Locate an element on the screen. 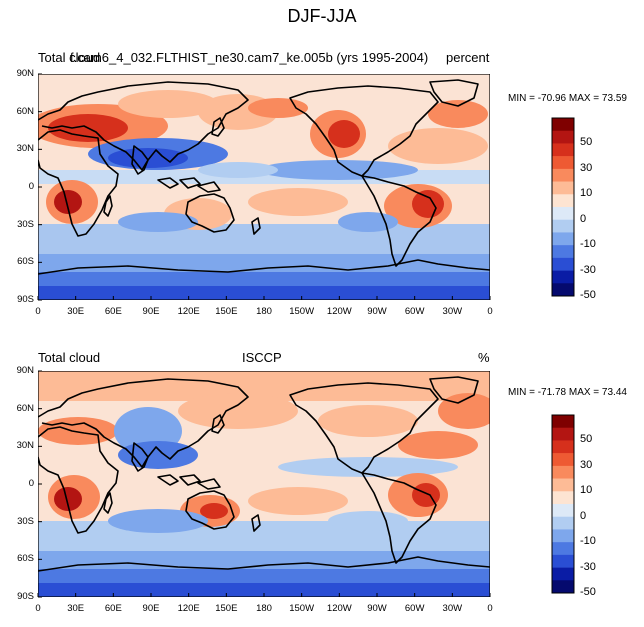 The height and width of the screenshot is (627, 644). panel2-minmax: MIN = -71.78 MAX = 73.44 is located at coordinates (567, 392).